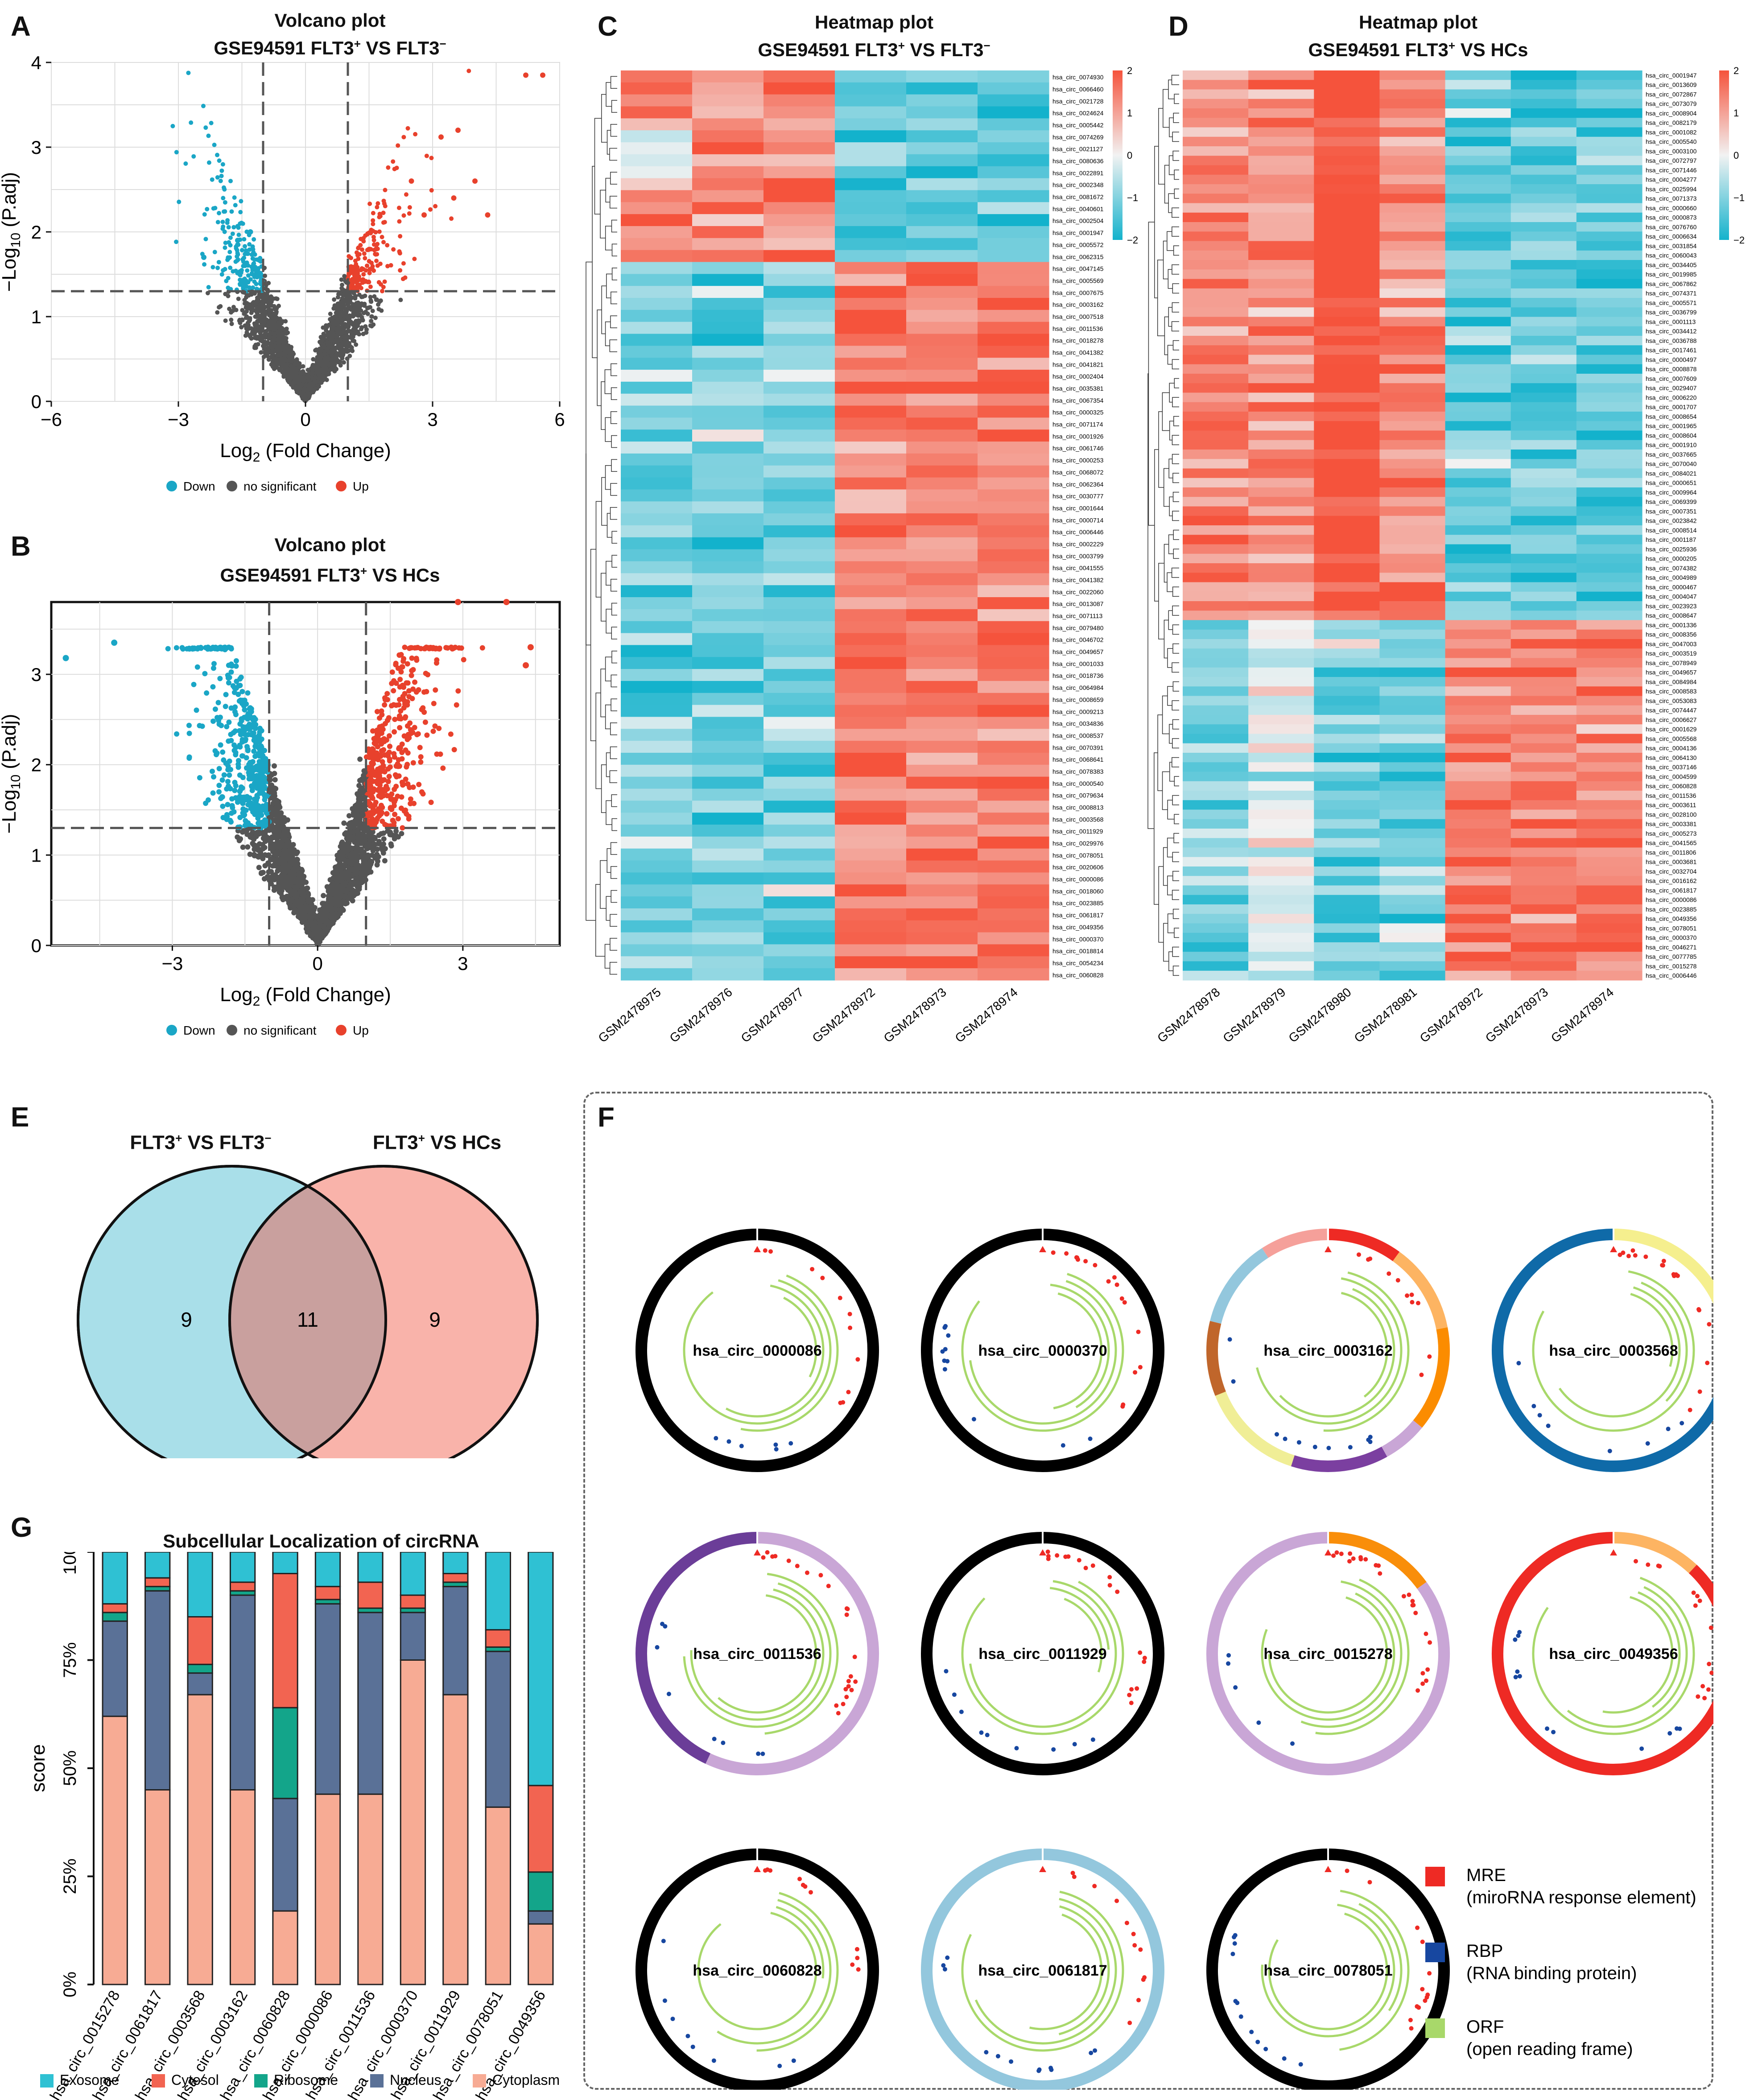 This screenshot has height=2100, width=1758. I want to click on volcano-b-title-line2: GSE94591 FLT3, so click(290, 576).